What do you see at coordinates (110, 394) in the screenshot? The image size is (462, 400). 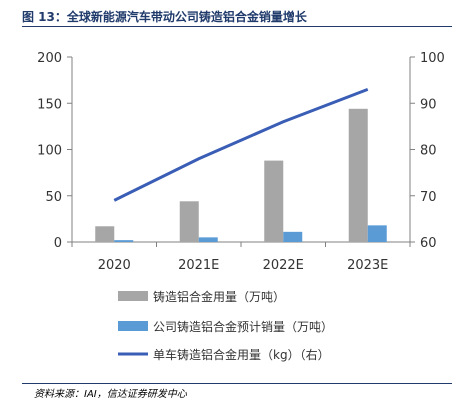 I see `source-note: 资料来源：IAI，信达证券研发中心` at bounding box center [110, 394].